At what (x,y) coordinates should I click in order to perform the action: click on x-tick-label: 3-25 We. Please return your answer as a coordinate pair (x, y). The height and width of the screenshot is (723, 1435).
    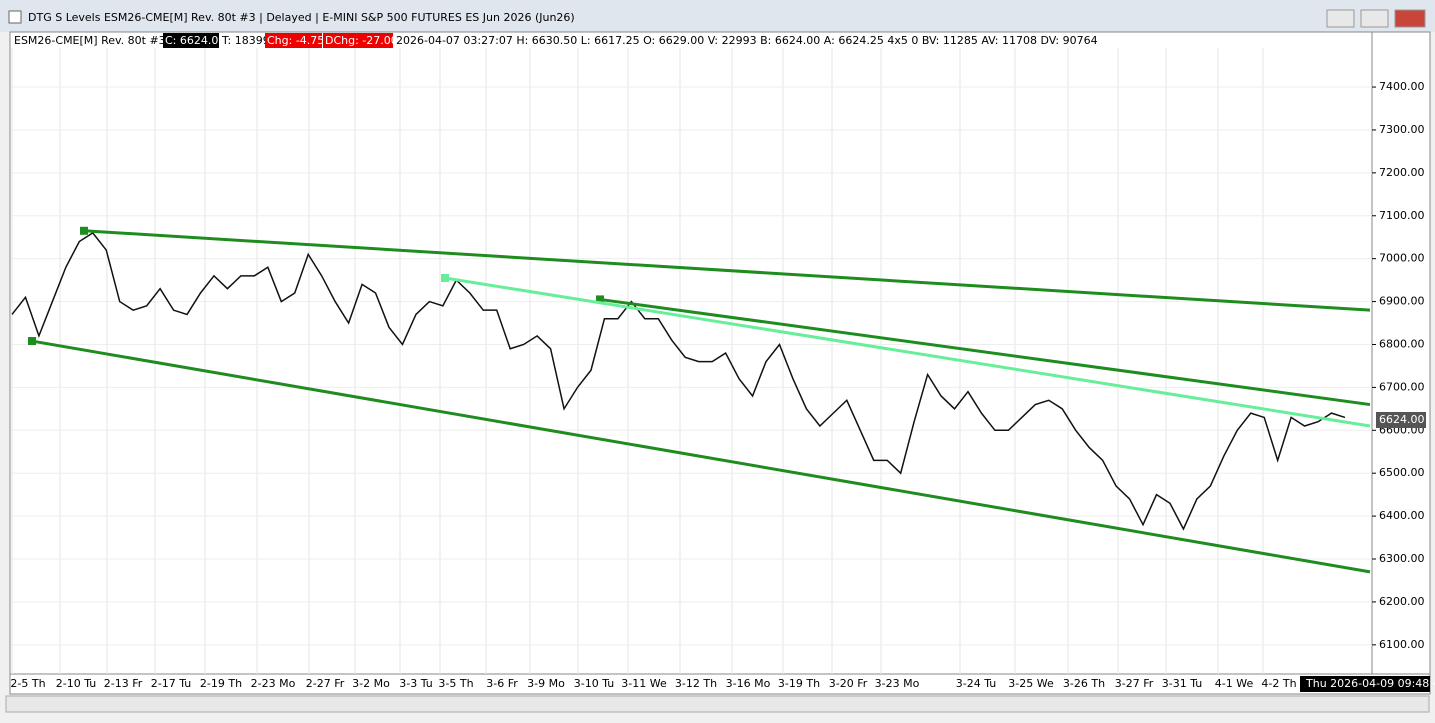
    Looking at the image, I should click on (1031, 683).